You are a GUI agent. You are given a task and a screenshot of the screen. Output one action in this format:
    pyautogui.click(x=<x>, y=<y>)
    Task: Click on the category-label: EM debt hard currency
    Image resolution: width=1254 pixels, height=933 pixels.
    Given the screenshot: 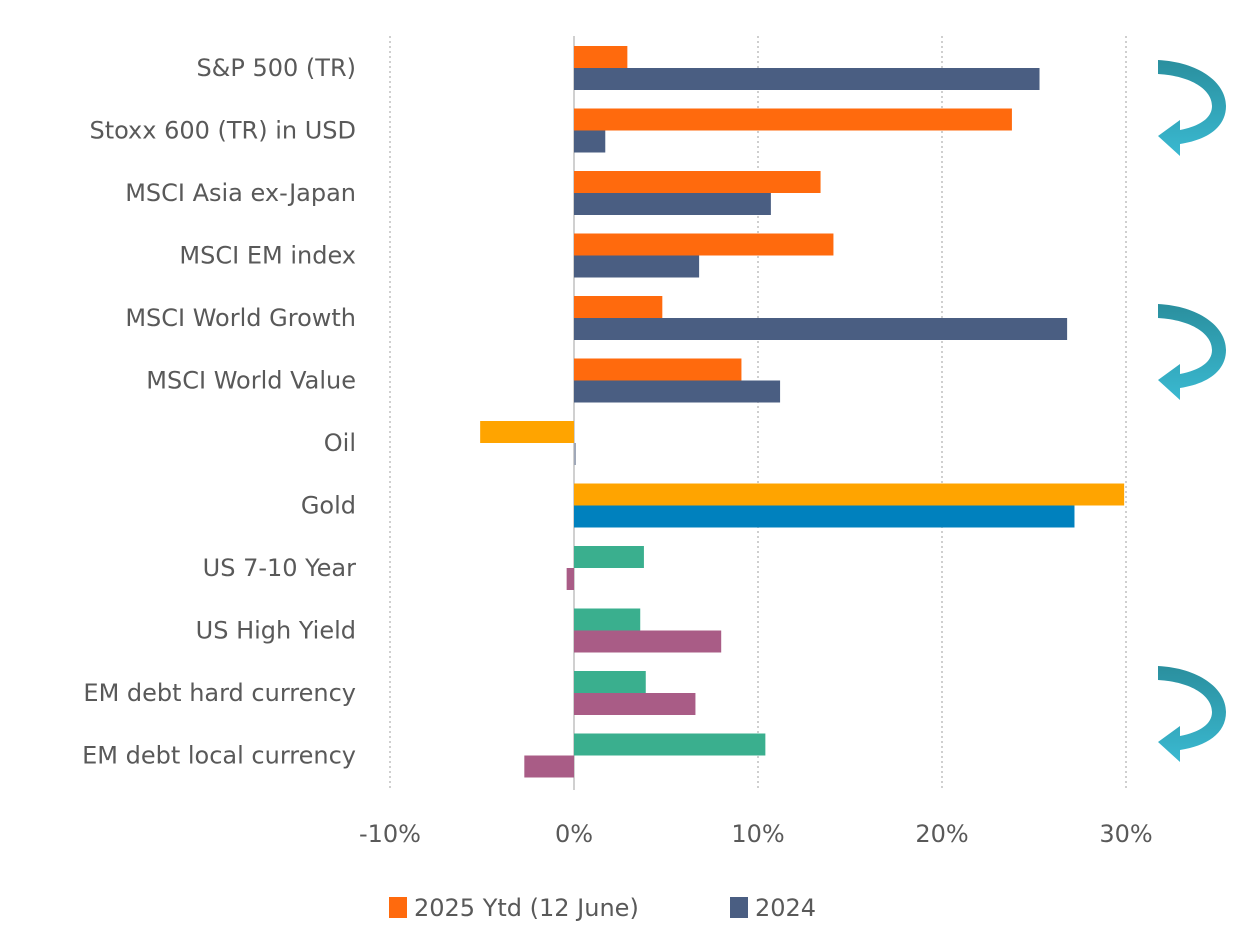 What is the action you would take?
    pyautogui.click(x=219, y=693)
    